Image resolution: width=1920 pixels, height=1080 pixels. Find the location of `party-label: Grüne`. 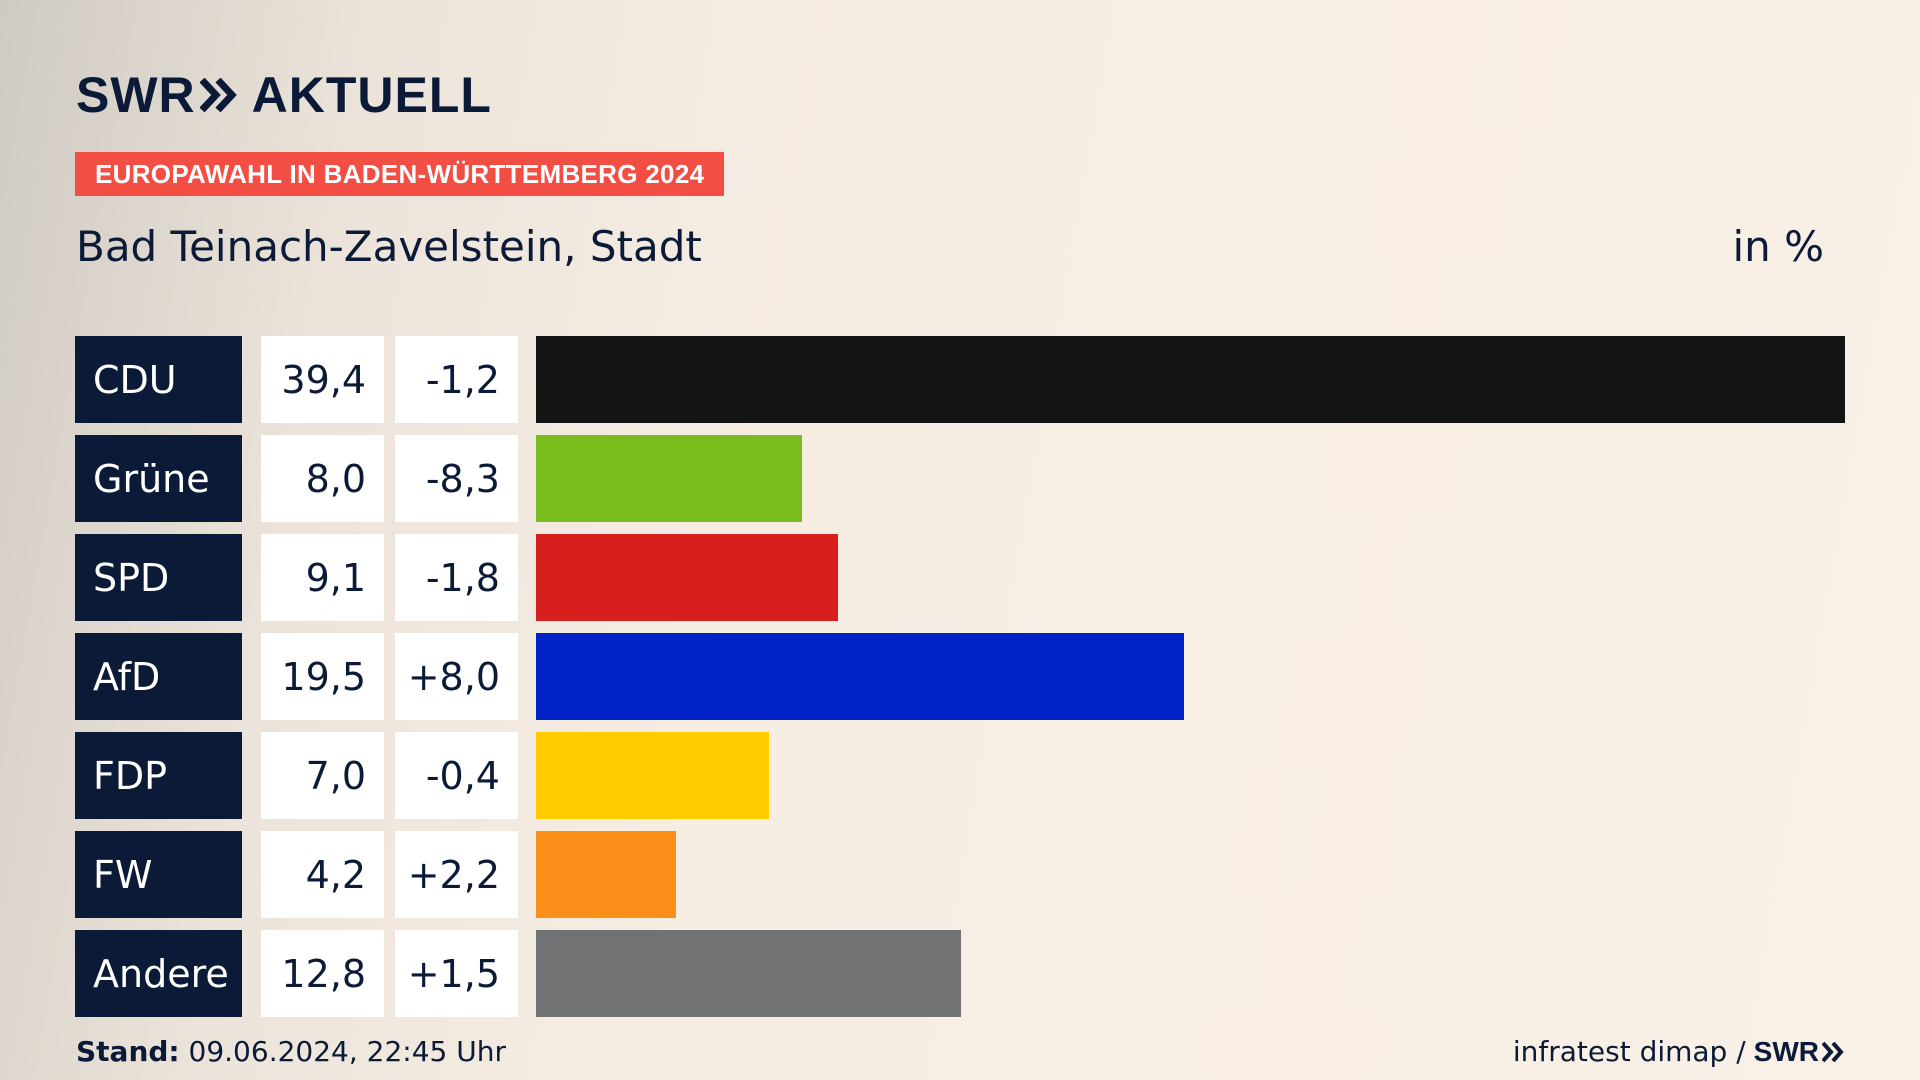

party-label: Grüne is located at coordinates (158, 478).